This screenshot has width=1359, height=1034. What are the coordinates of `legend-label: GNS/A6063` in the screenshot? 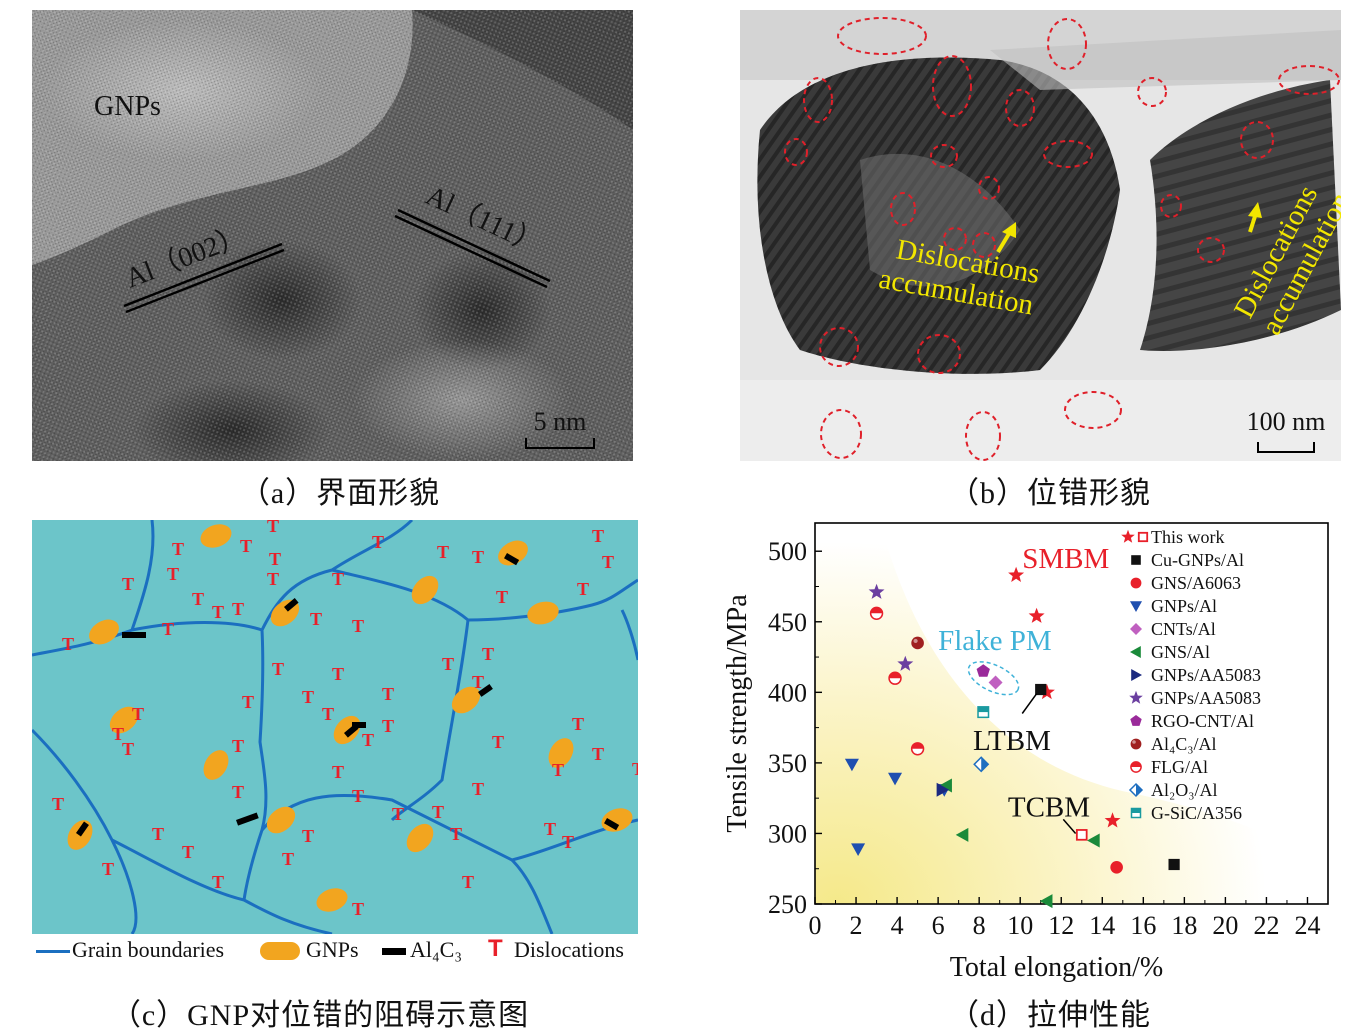 It's located at (1196, 583).